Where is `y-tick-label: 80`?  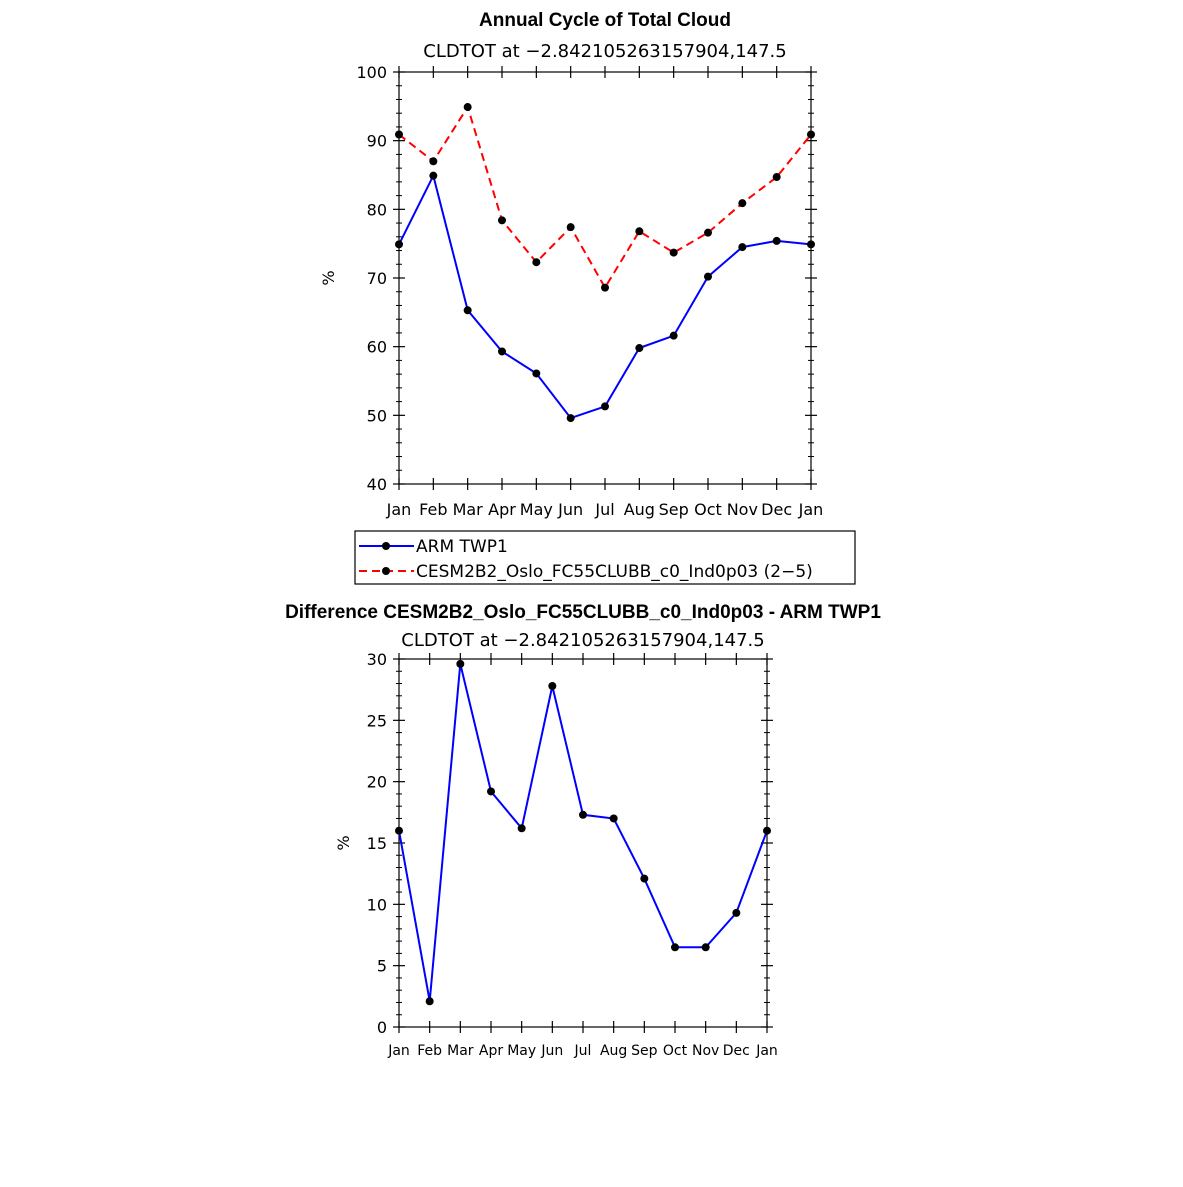
y-tick-label: 80 is located at coordinates (377, 209).